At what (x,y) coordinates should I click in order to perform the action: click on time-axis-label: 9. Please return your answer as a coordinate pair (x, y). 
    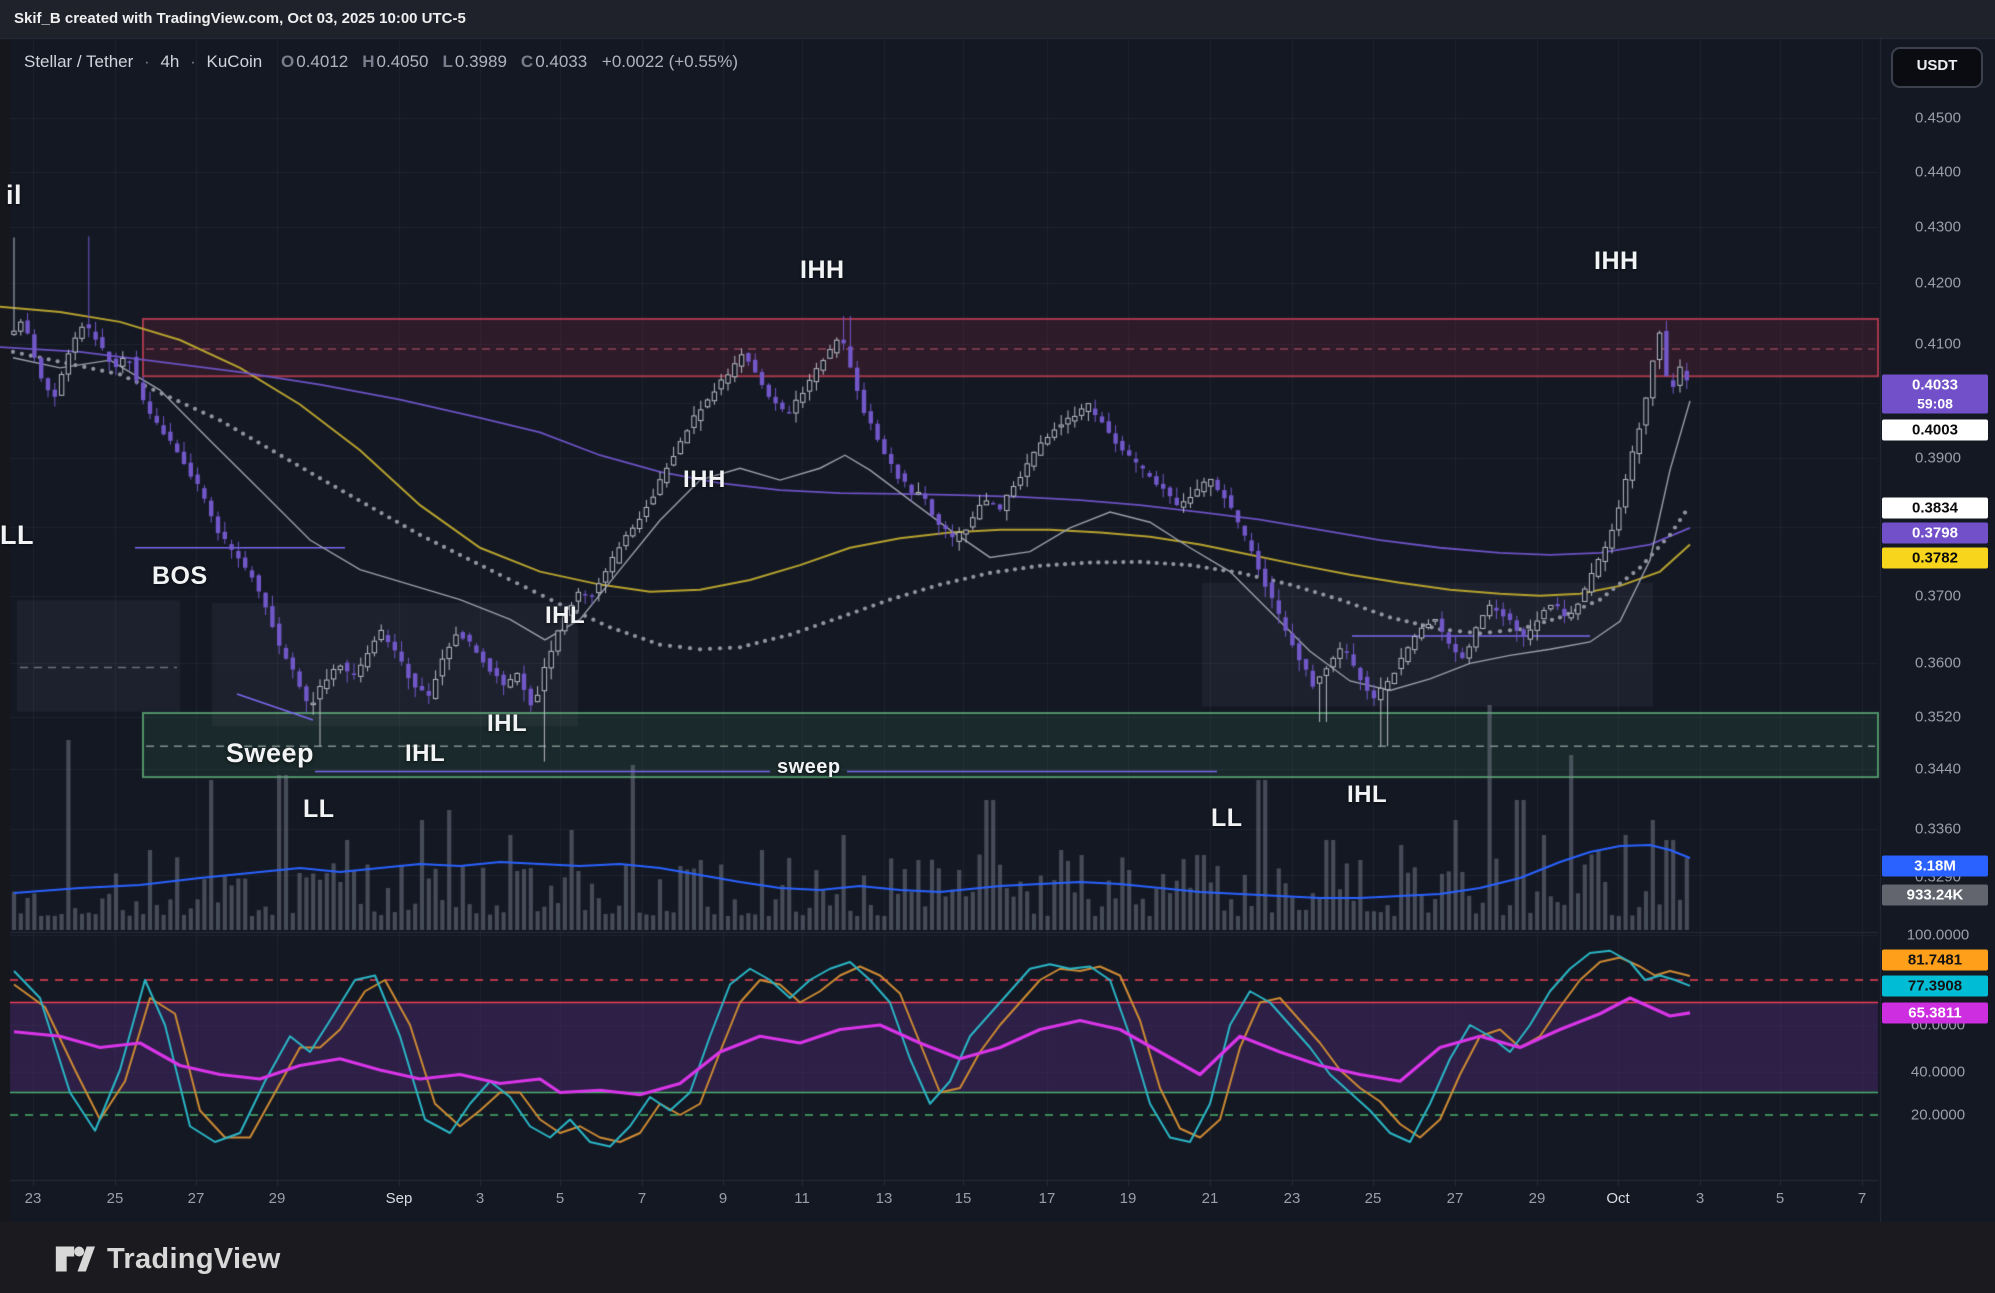
    Looking at the image, I should click on (723, 1198).